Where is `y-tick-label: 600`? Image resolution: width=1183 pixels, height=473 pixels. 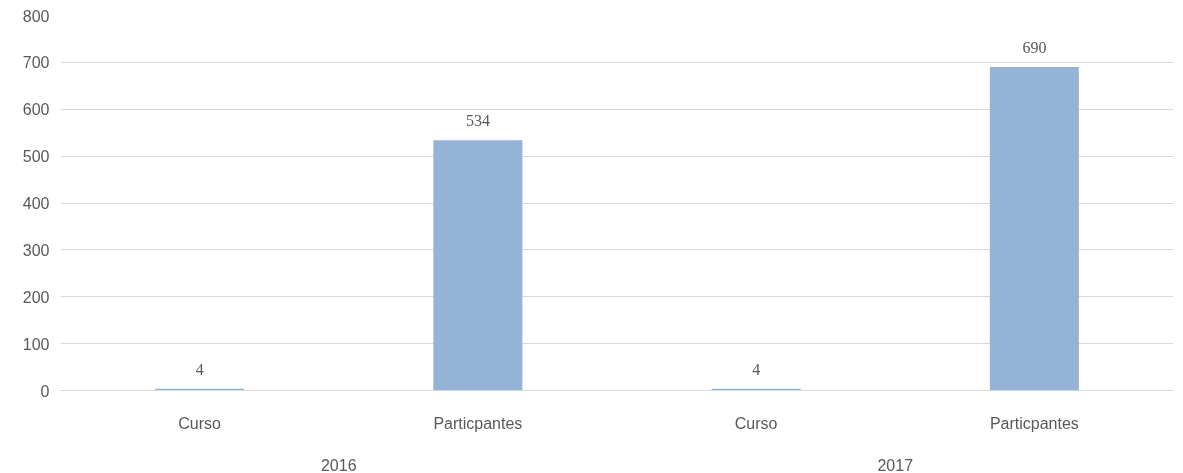
y-tick-label: 600 is located at coordinates (36, 110).